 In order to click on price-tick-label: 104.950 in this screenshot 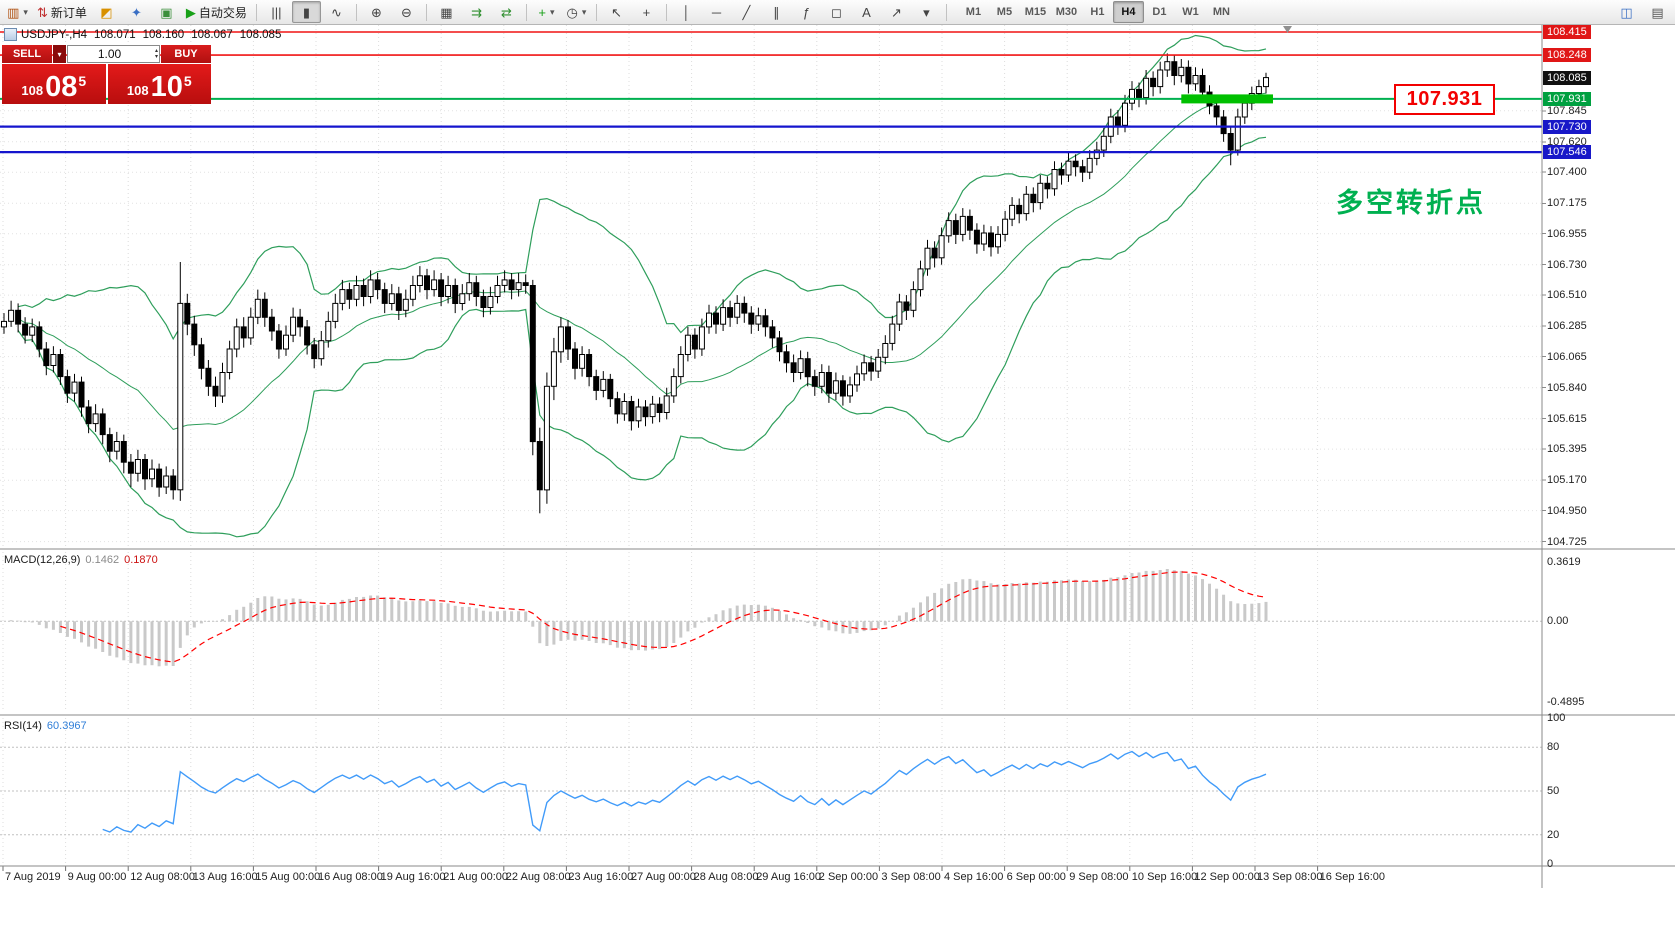, I will do `click(1567, 510)`.